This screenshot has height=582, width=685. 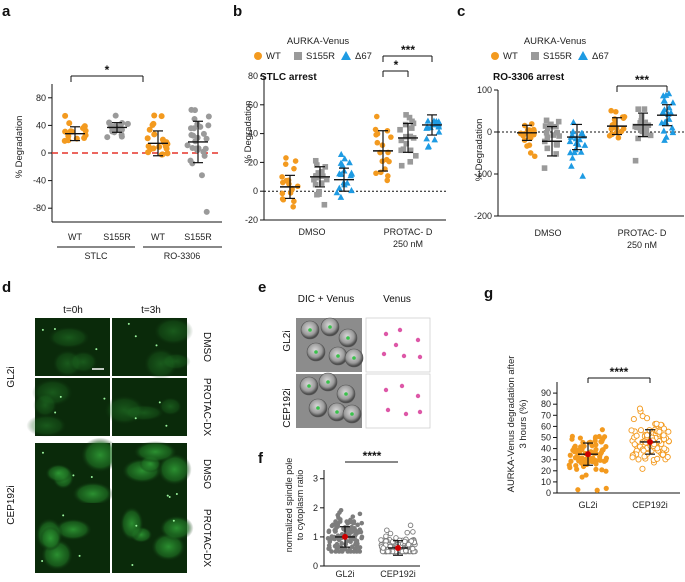 What do you see at coordinates (253, 105) in the screenshot?
I see `panel-b-ytick-label: 60` at bounding box center [253, 105].